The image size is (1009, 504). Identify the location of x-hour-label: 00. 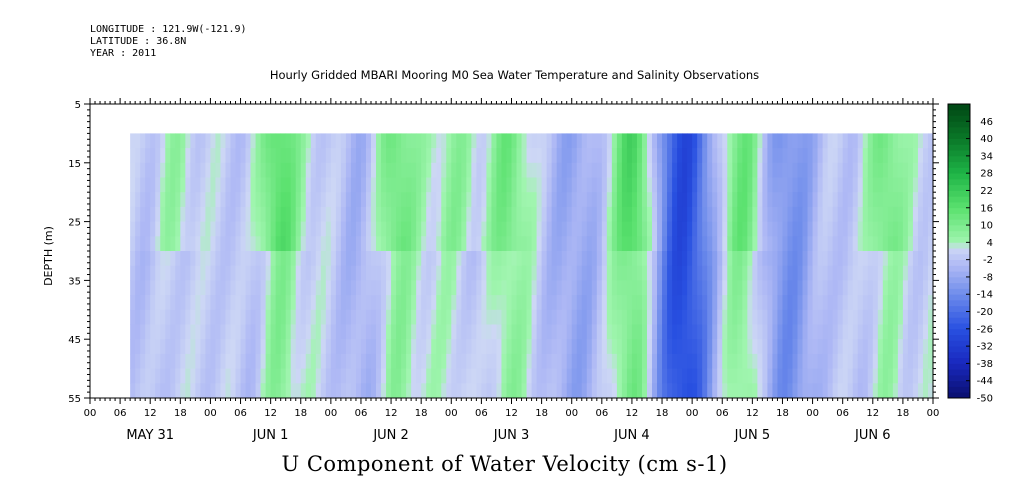
(451, 413).